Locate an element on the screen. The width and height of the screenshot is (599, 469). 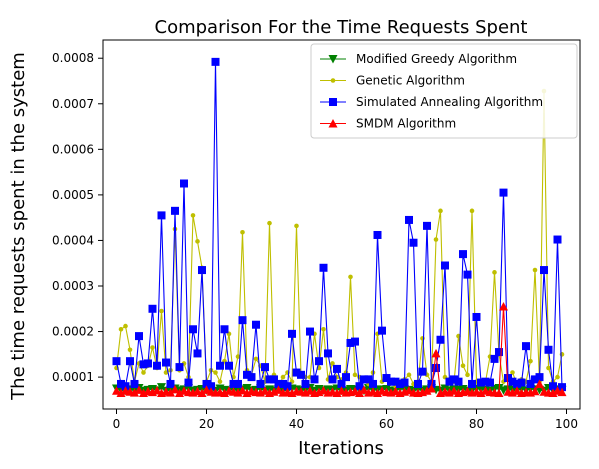
y-axis-label: The time requests spent in the system is located at coordinates (18, 226).